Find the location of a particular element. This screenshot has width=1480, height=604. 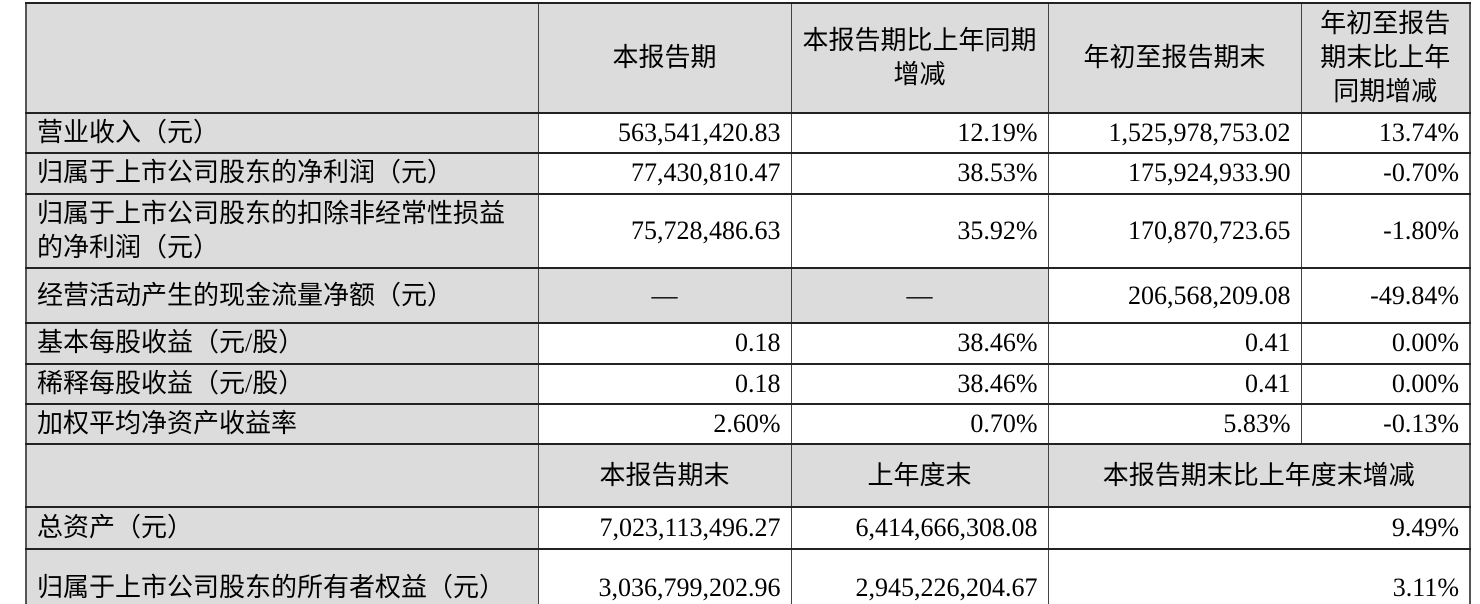

value-cell: 2.60% is located at coordinates (664, 424).